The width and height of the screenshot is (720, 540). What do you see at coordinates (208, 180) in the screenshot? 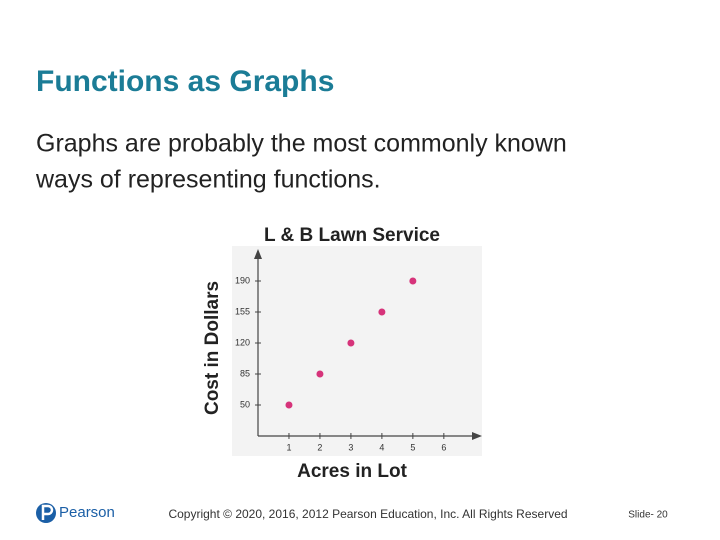
I see `body-line: ways of representing functions.` at bounding box center [208, 180].